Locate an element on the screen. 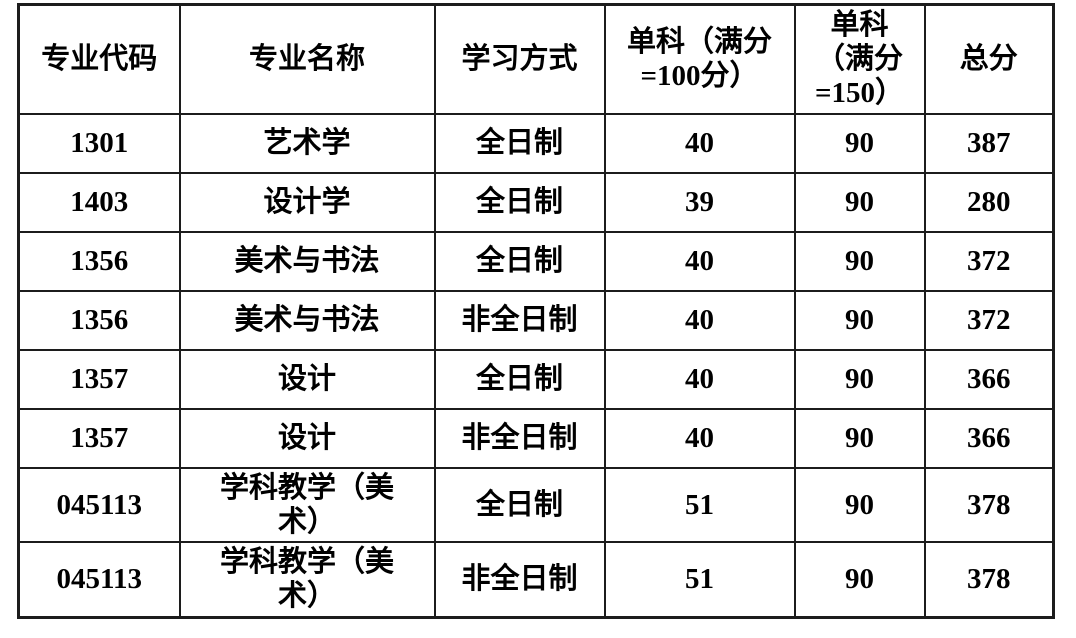  column-header-code: 专业代码 is located at coordinates (99, 59).